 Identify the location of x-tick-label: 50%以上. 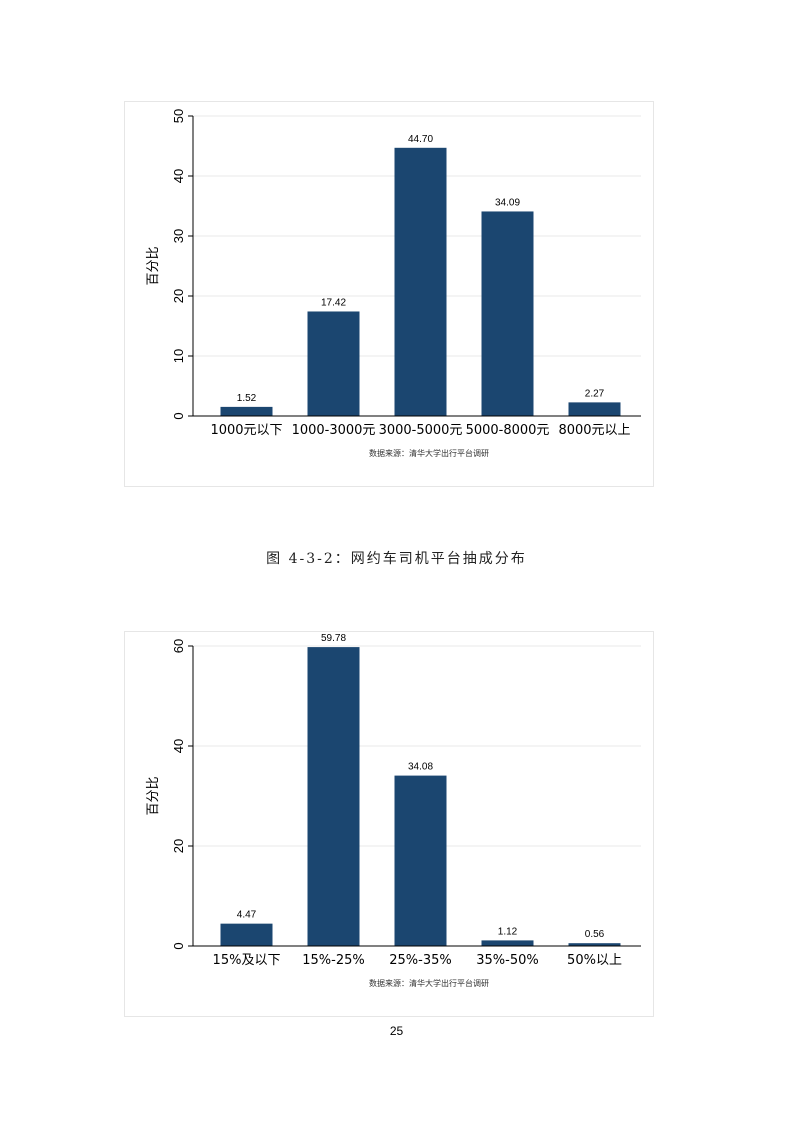
(594, 960).